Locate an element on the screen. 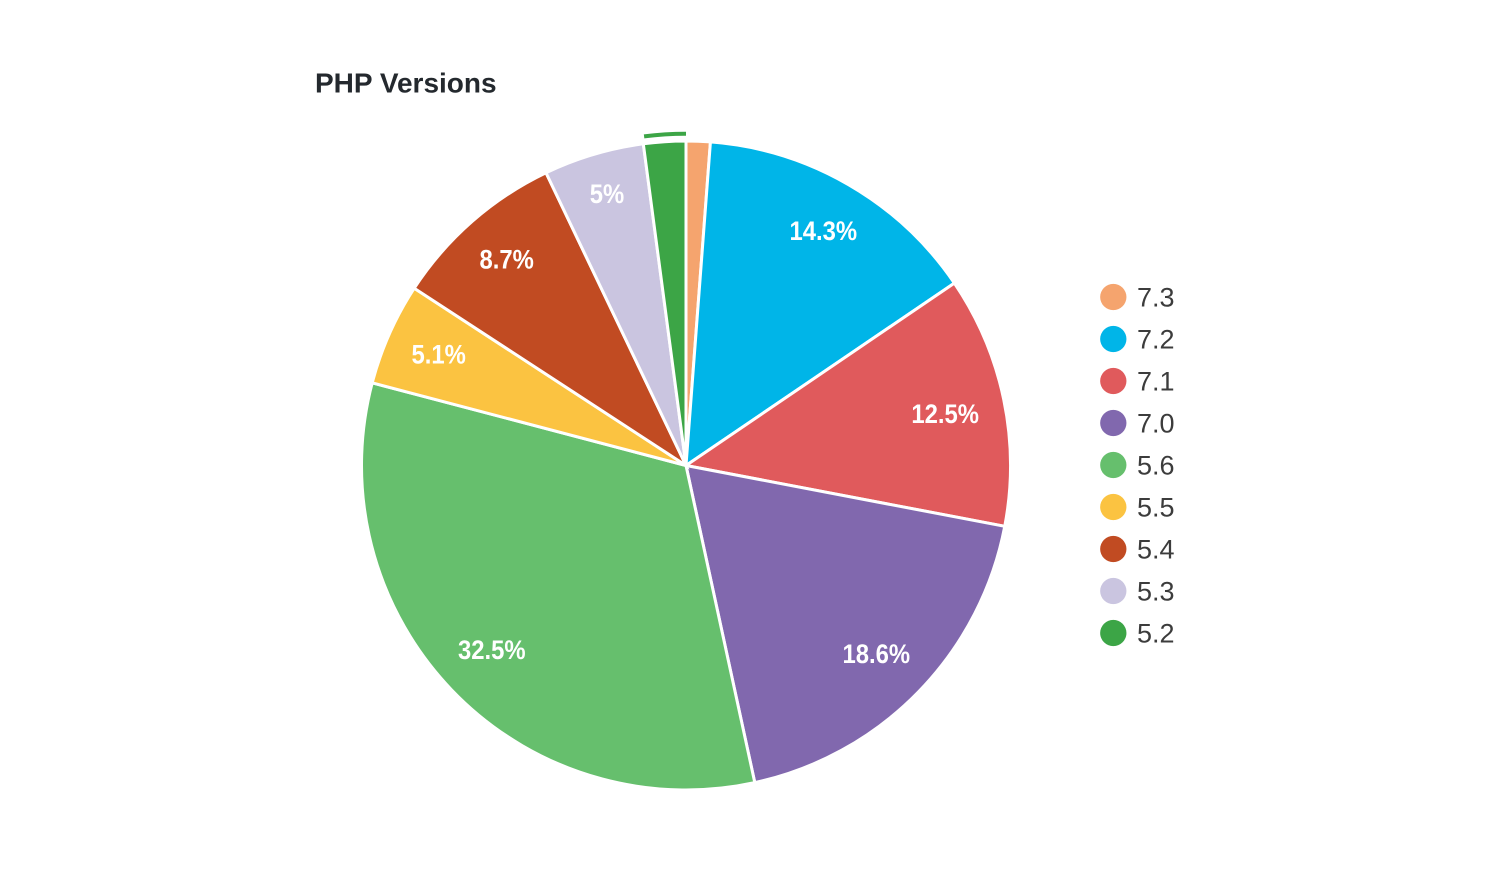 The height and width of the screenshot is (885, 1500). svg-text: 7.3 is located at coordinates (1156, 297).